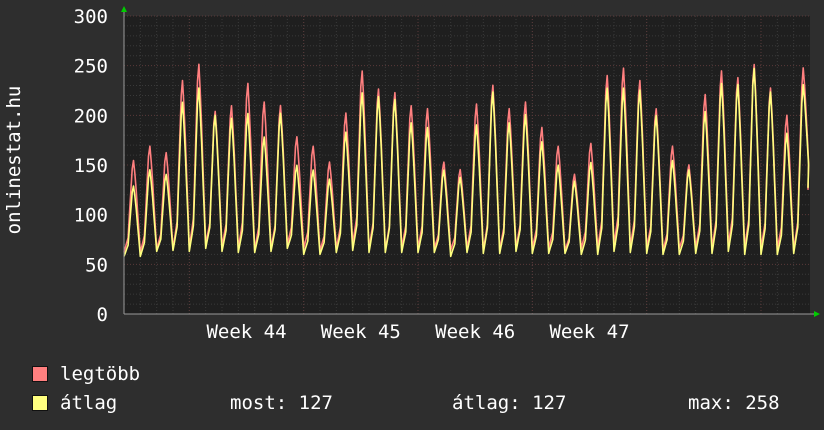  I want to click on x-tick-label: Week 46, so click(475, 332).